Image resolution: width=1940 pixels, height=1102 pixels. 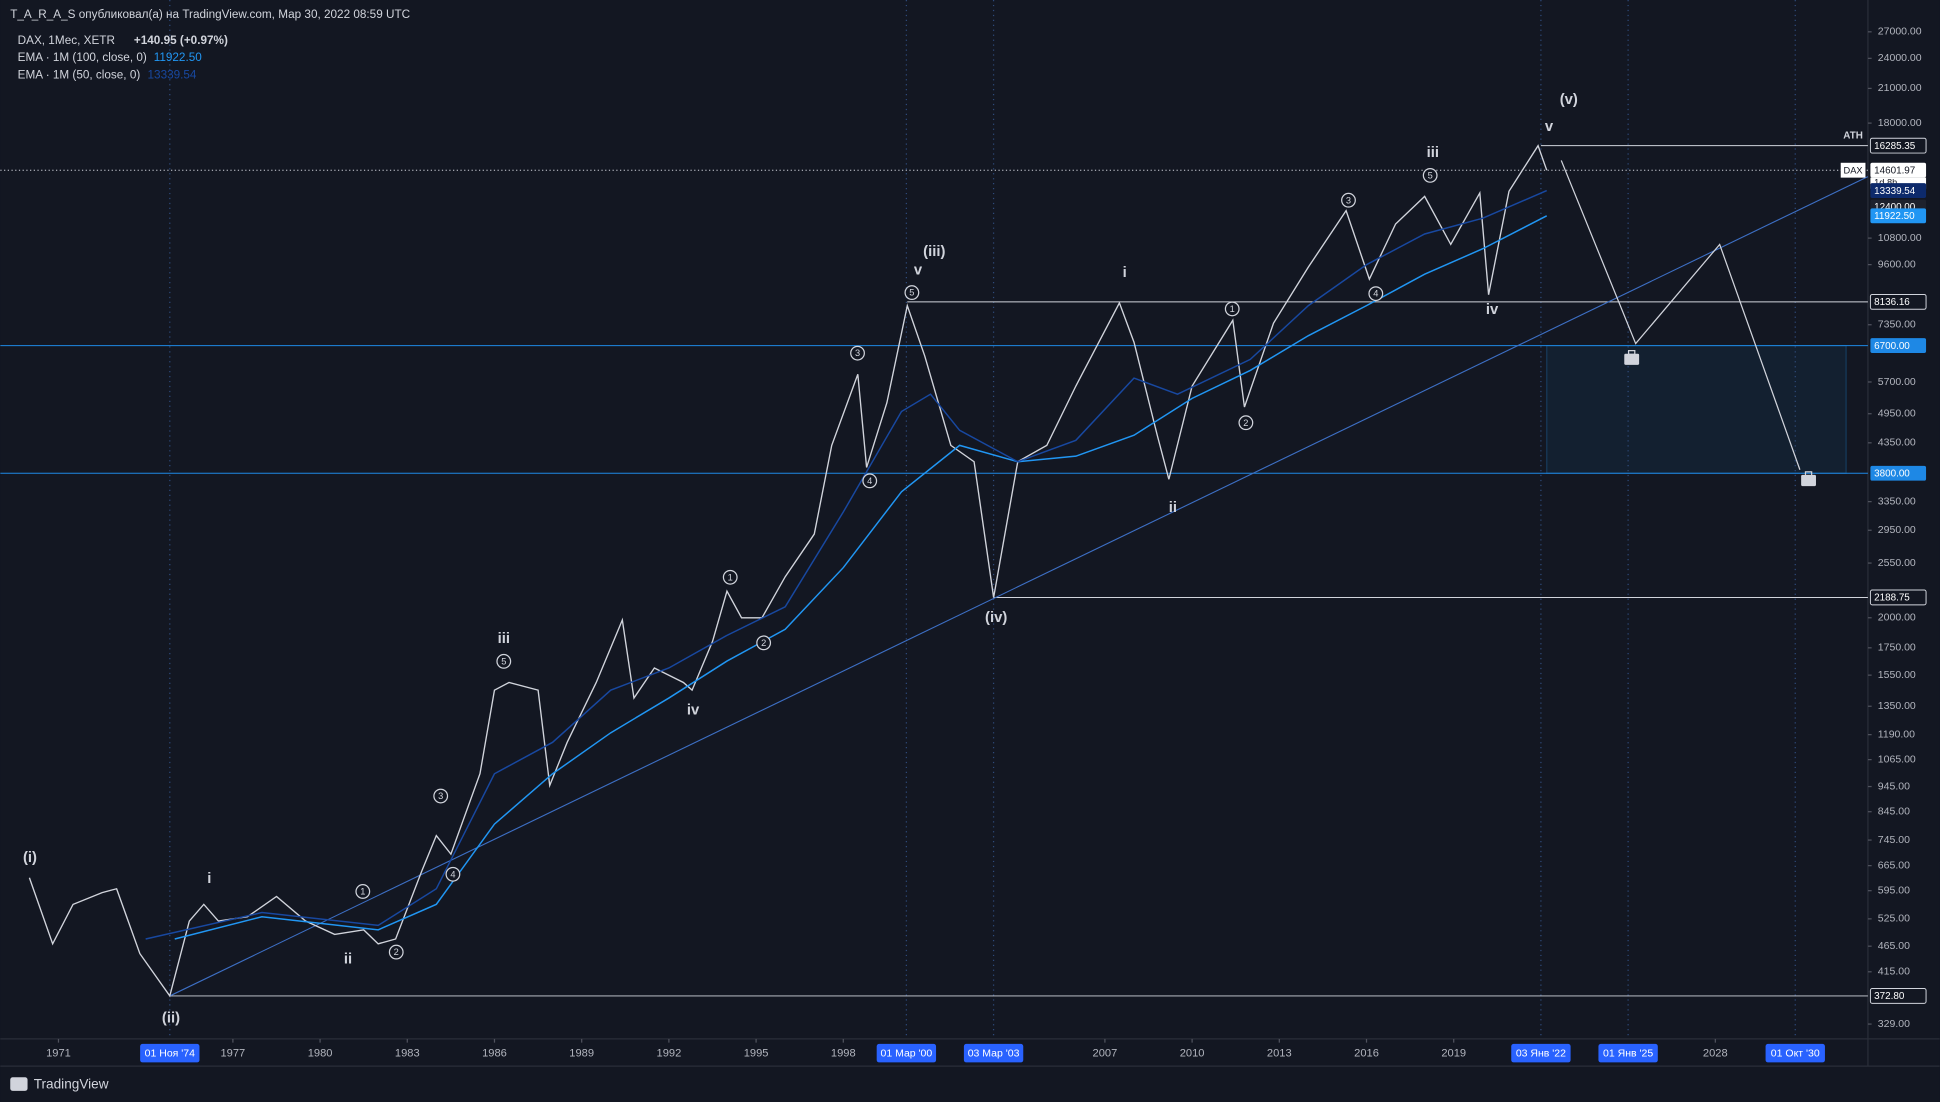 I want to click on x-tick-label: 2010, so click(x=1192, y=1054).